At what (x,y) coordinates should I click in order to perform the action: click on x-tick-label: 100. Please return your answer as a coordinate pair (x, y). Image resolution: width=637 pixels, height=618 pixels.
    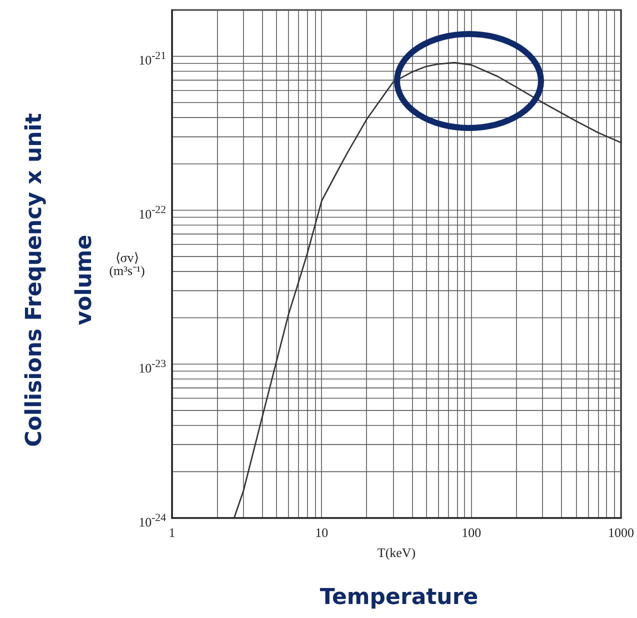
    Looking at the image, I should click on (472, 532).